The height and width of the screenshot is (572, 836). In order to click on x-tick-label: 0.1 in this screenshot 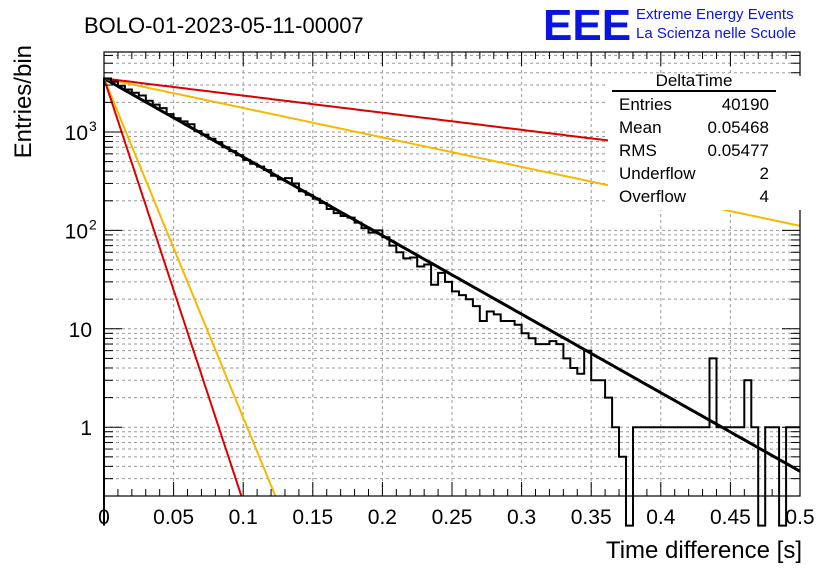, I will do `click(243, 517)`.